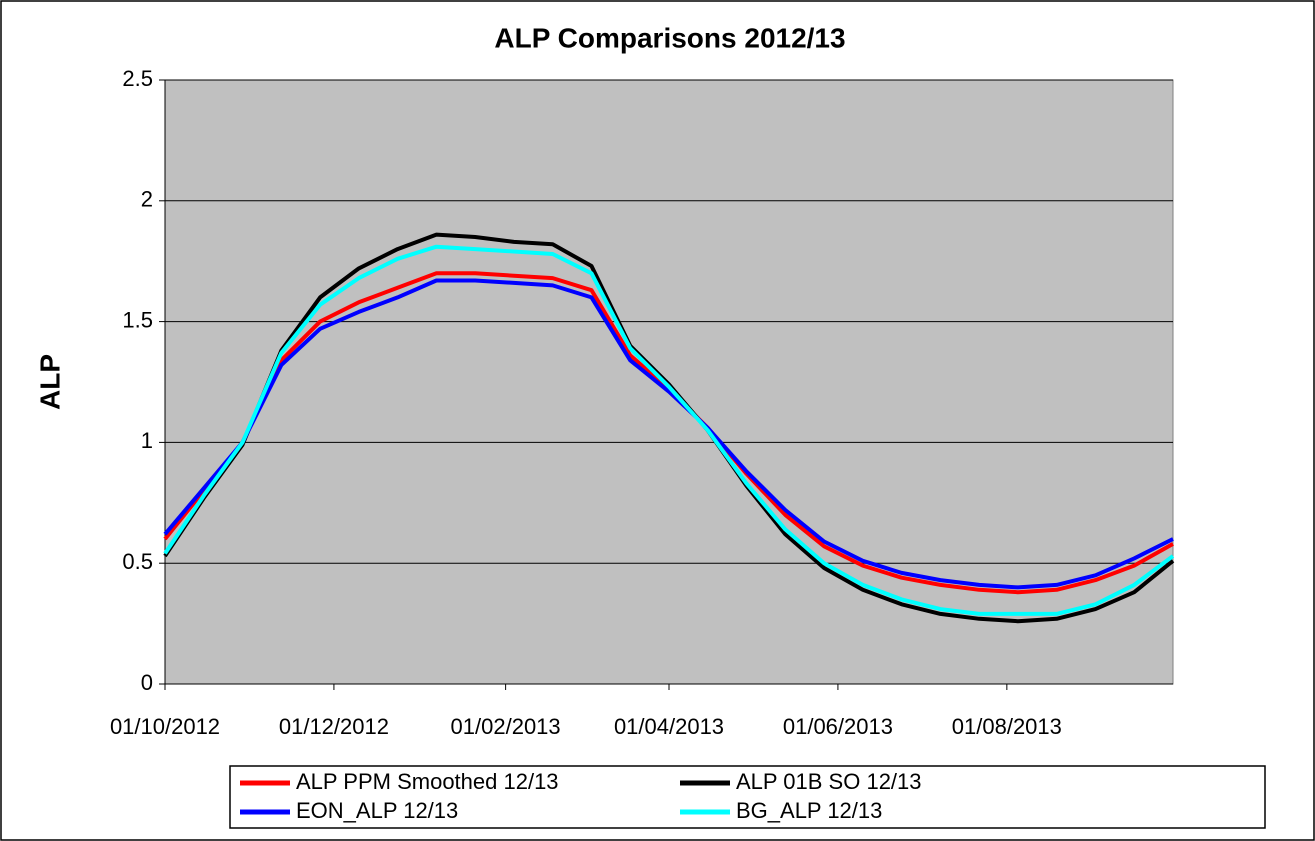  Describe the element at coordinates (838, 726) in the screenshot. I see `x-tick-label: 01/06/2013` at that location.